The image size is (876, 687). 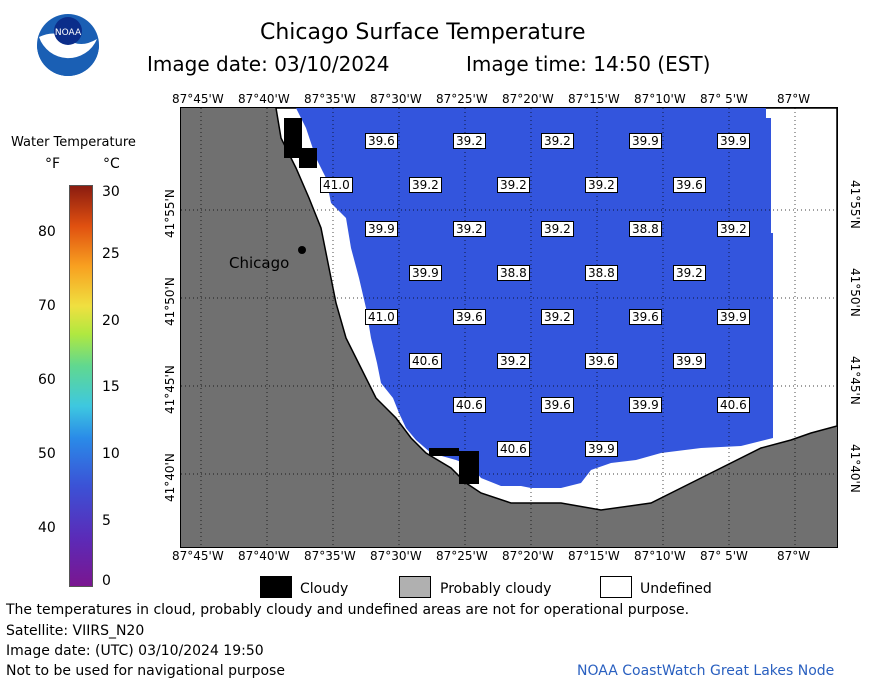 What do you see at coordinates (462, 99) in the screenshot?
I see `lon-label-top: 87°25'W` at bounding box center [462, 99].